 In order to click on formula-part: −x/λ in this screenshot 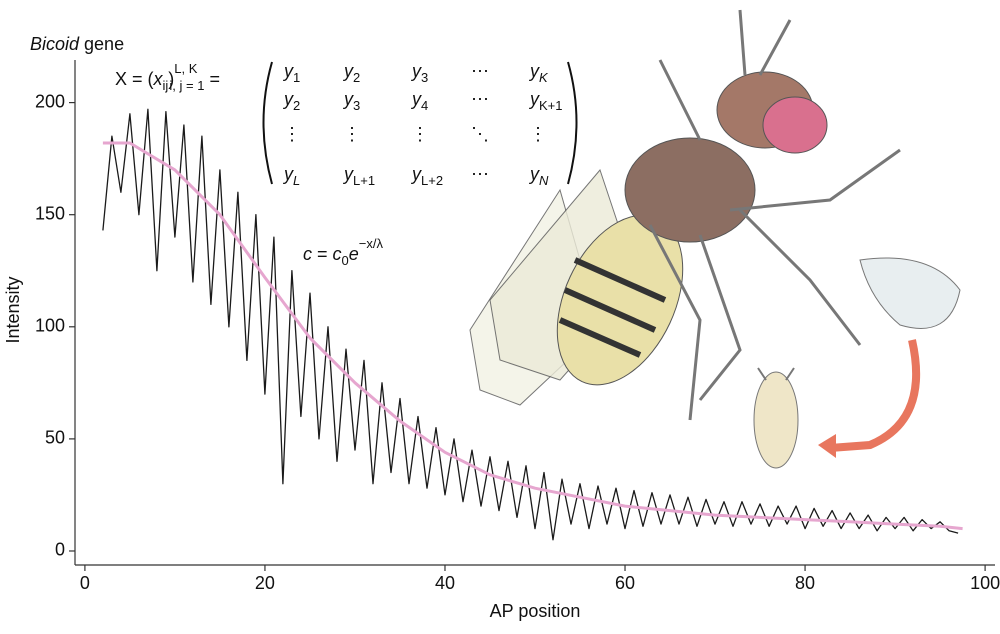, I will do `click(371, 243)`.